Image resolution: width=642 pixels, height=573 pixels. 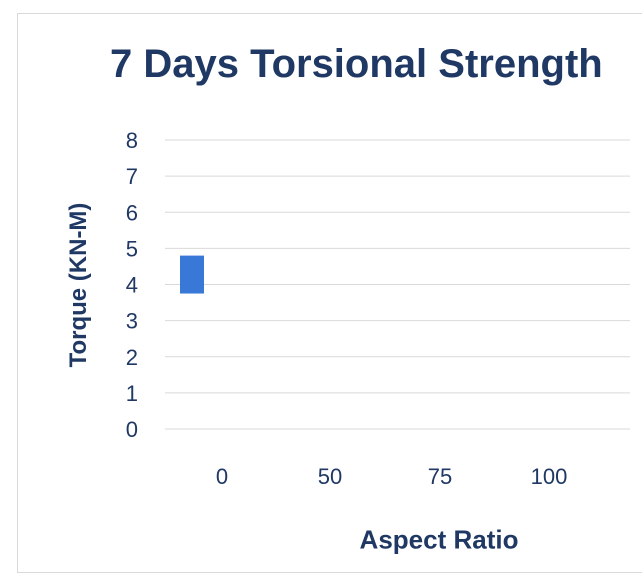 What do you see at coordinates (132, 176) in the screenshot?
I see `y-tick-label: 7` at bounding box center [132, 176].